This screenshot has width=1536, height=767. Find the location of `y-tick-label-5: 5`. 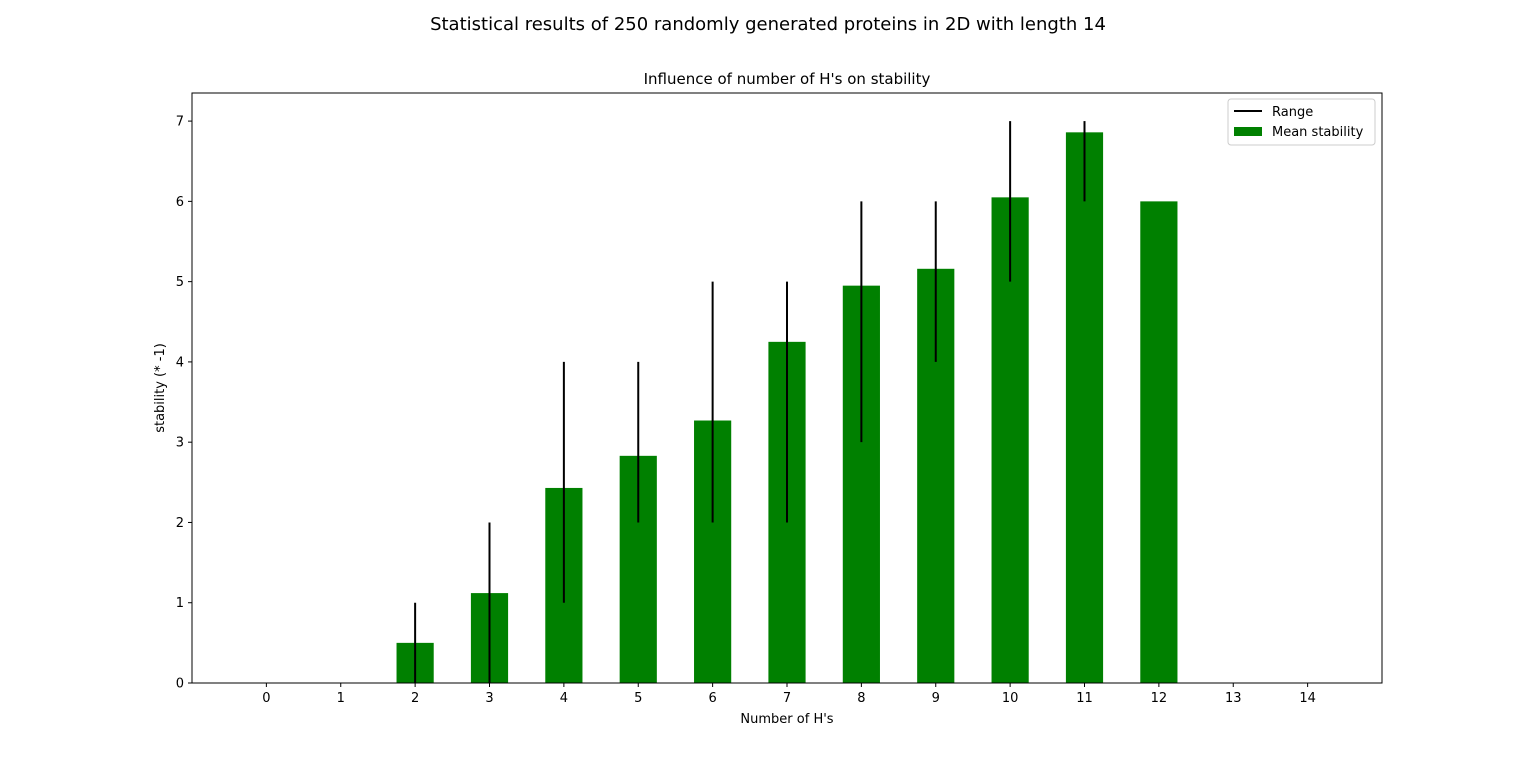

y-tick-label-5: 5 is located at coordinates (180, 282).